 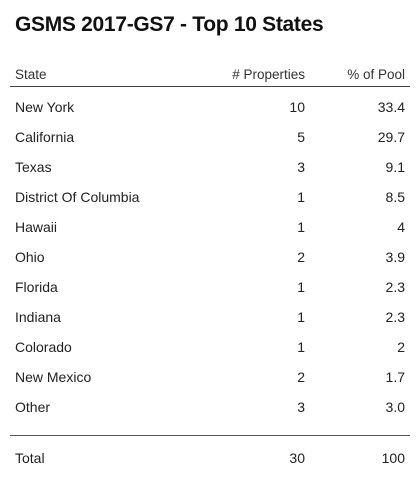 What do you see at coordinates (395, 377) in the screenshot?
I see `pool-cell: 1.7` at bounding box center [395, 377].